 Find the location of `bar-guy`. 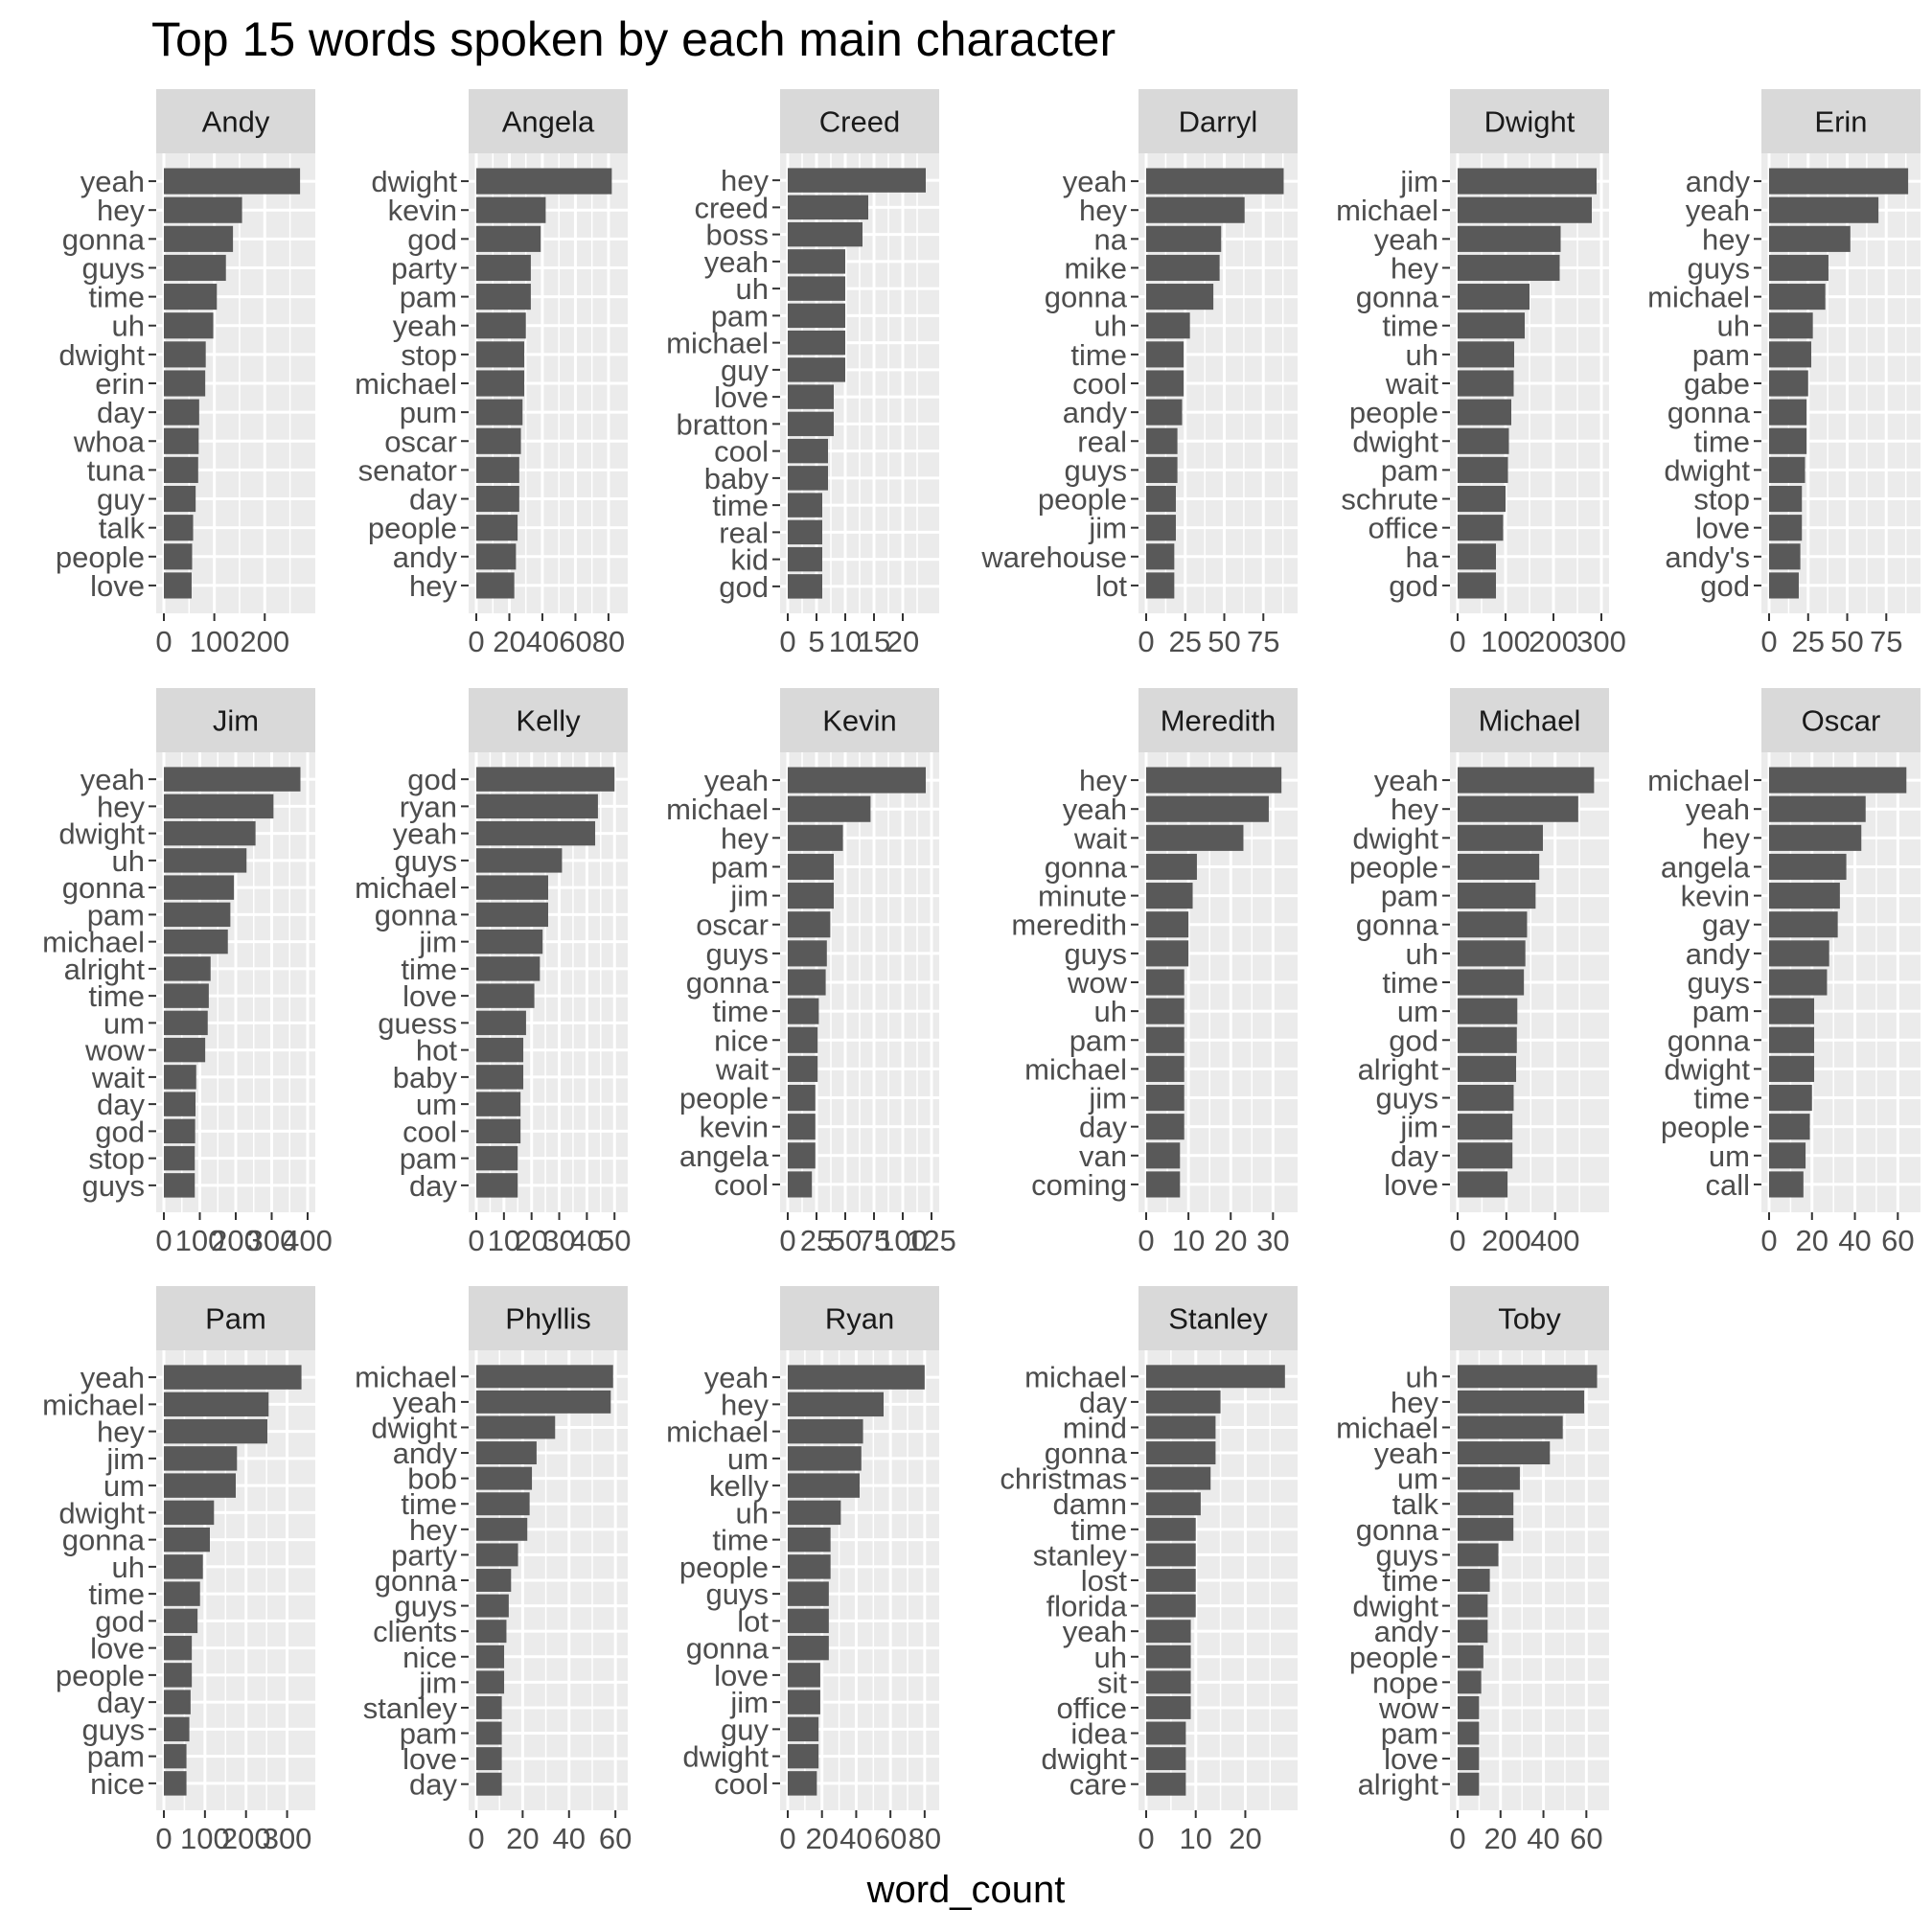

bar-guy is located at coordinates (803, 1729).